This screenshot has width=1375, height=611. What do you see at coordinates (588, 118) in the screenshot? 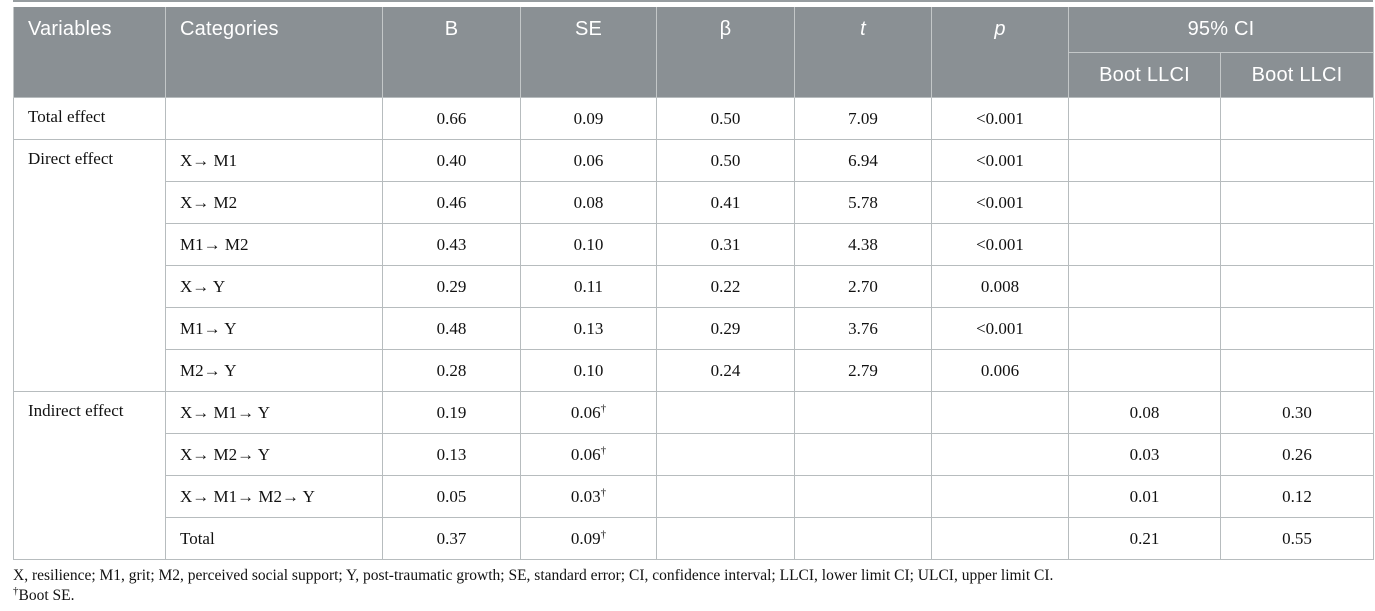
I see `cell-se: 0.09` at bounding box center [588, 118].